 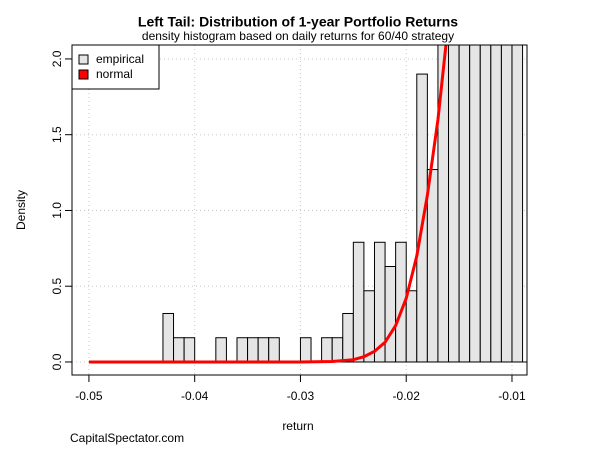 I want to click on x-axis-label: return, so click(x=297, y=426).